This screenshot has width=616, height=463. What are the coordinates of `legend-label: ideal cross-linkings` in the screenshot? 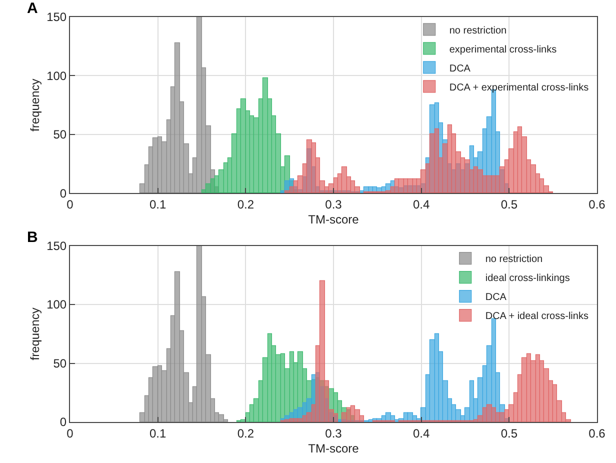 It's located at (527, 278).